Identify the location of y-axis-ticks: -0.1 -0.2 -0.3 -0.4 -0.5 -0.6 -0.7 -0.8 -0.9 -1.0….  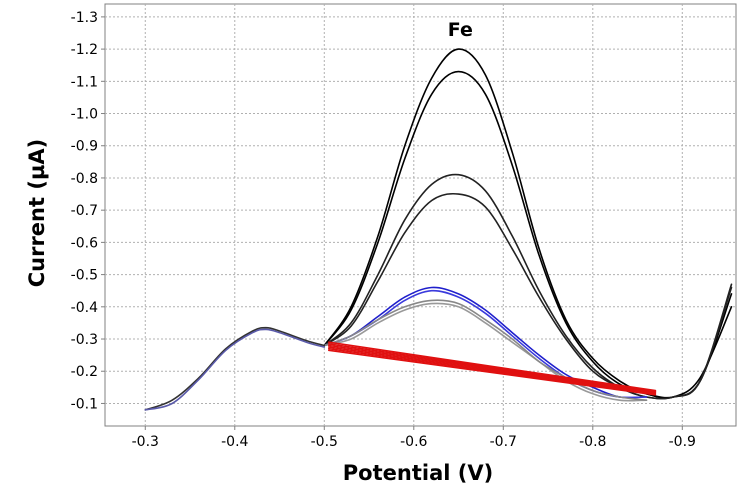
(88, 211).